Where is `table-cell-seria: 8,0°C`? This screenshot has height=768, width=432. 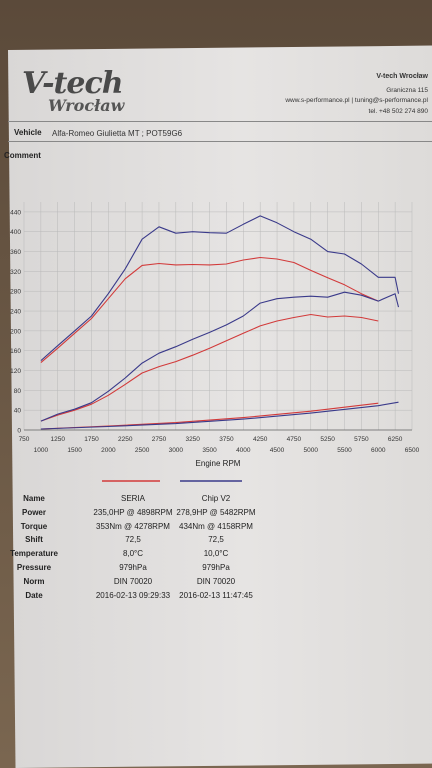
table-cell-seria: 8,0°C is located at coordinates (133, 554).